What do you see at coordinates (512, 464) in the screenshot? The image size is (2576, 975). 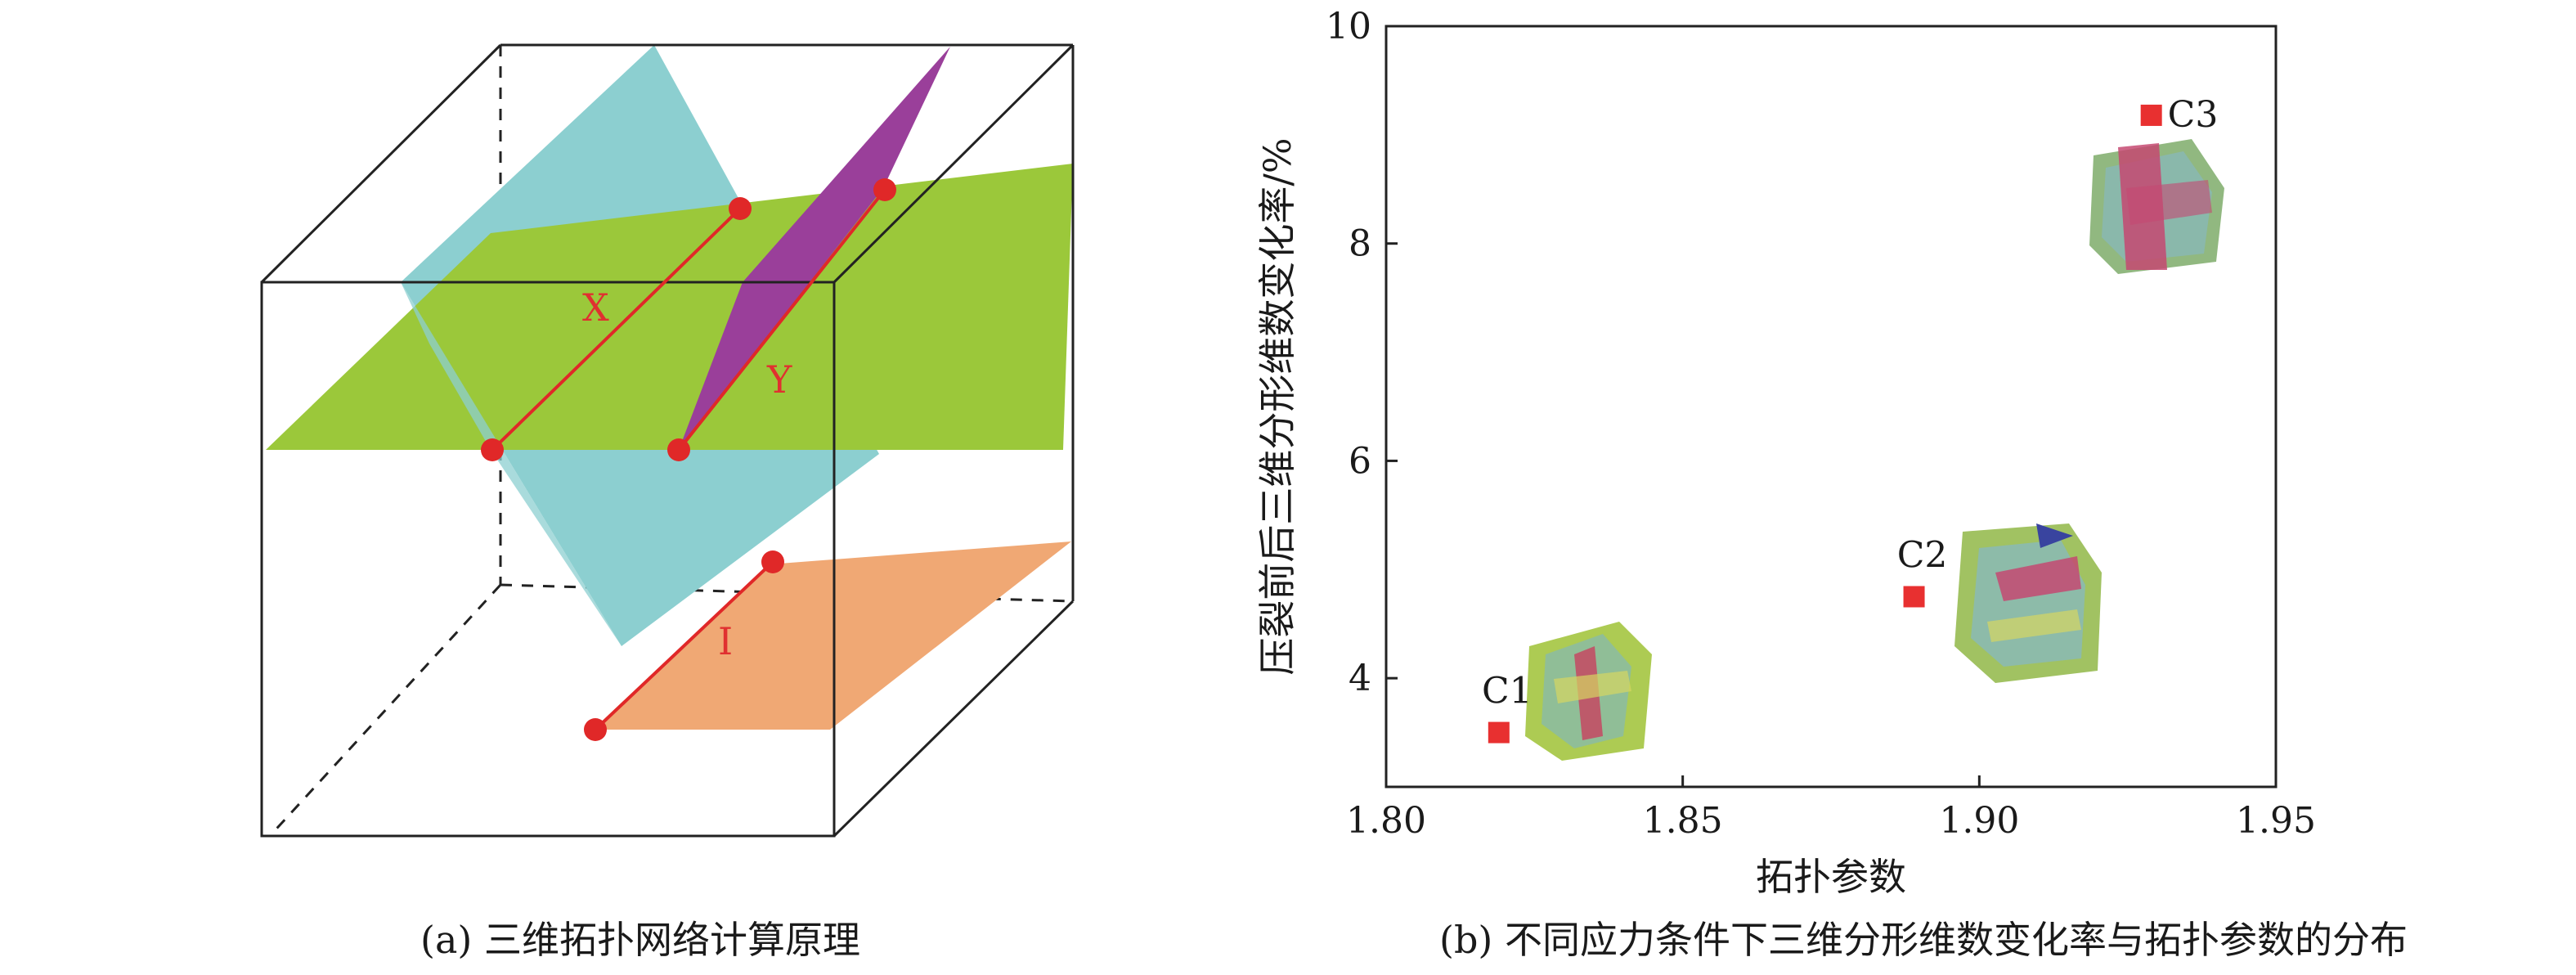 I see `cyan-plane-front` at bounding box center [512, 464].